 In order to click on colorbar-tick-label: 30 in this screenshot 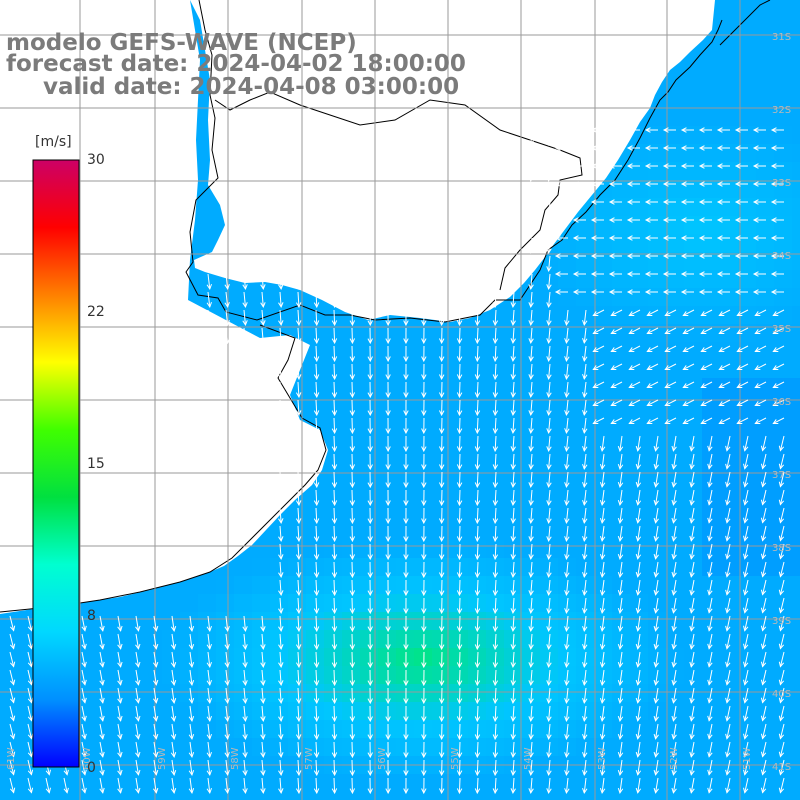, I will do `click(96, 160)`.